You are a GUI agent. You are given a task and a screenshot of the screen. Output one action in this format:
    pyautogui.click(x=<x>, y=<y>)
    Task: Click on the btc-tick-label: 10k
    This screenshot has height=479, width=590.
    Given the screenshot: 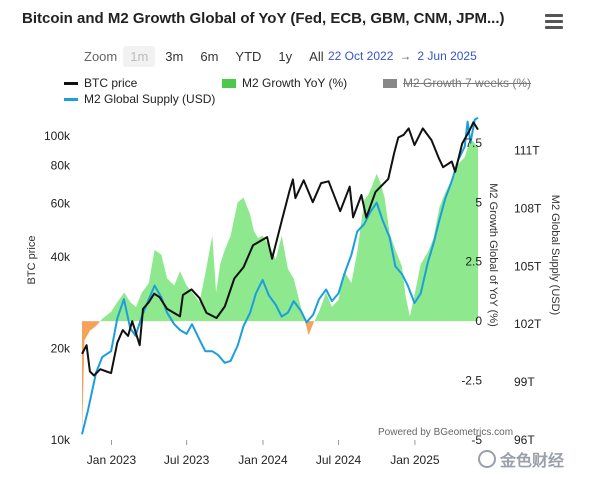 What is the action you would take?
    pyautogui.click(x=61, y=440)
    